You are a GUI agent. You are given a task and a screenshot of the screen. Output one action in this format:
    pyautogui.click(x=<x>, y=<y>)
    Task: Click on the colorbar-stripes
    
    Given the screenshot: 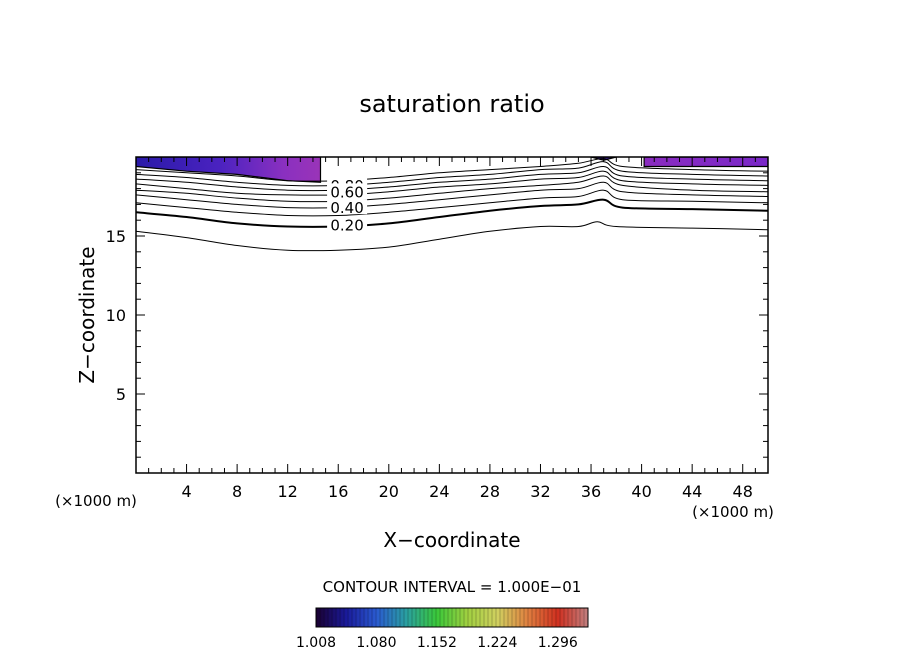 What is the action you would take?
    pyautogui.click(x=452, y=617)
    